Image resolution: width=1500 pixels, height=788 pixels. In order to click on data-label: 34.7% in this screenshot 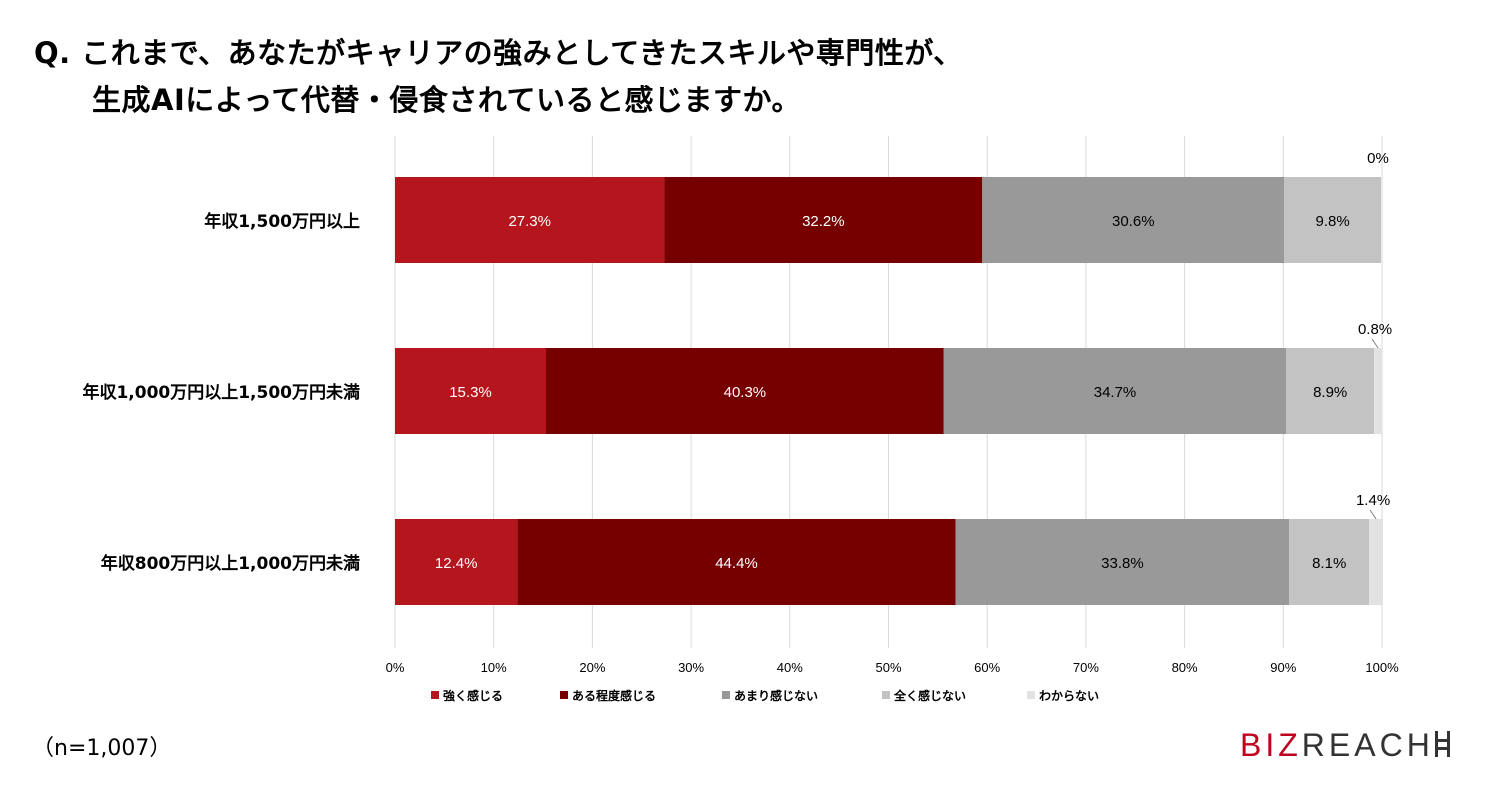, I will do `click(1115, 392)`.